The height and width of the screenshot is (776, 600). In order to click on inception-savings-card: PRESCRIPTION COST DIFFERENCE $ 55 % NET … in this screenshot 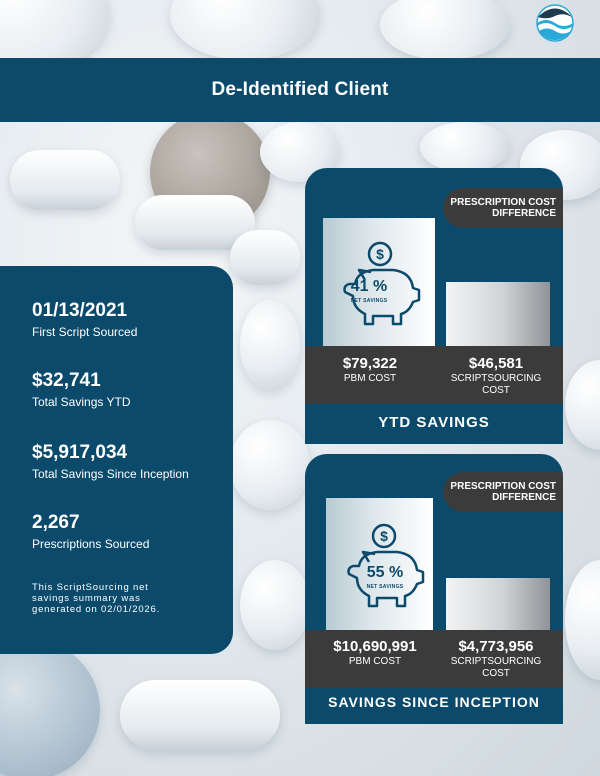, I will do `click(434, 589)`.